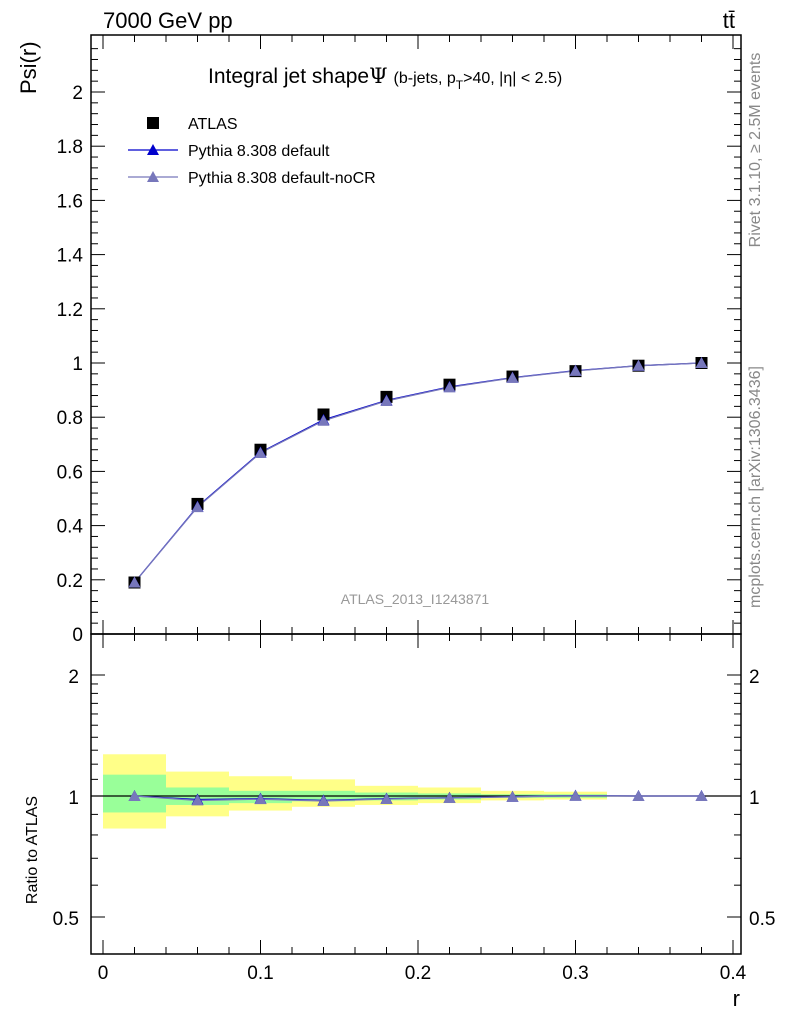 This screenshot has width=786, height=1024. Describe the element at coordinates (70, 418) in the screenshot. I see `main-y-tick-label: 0.8` at that location.